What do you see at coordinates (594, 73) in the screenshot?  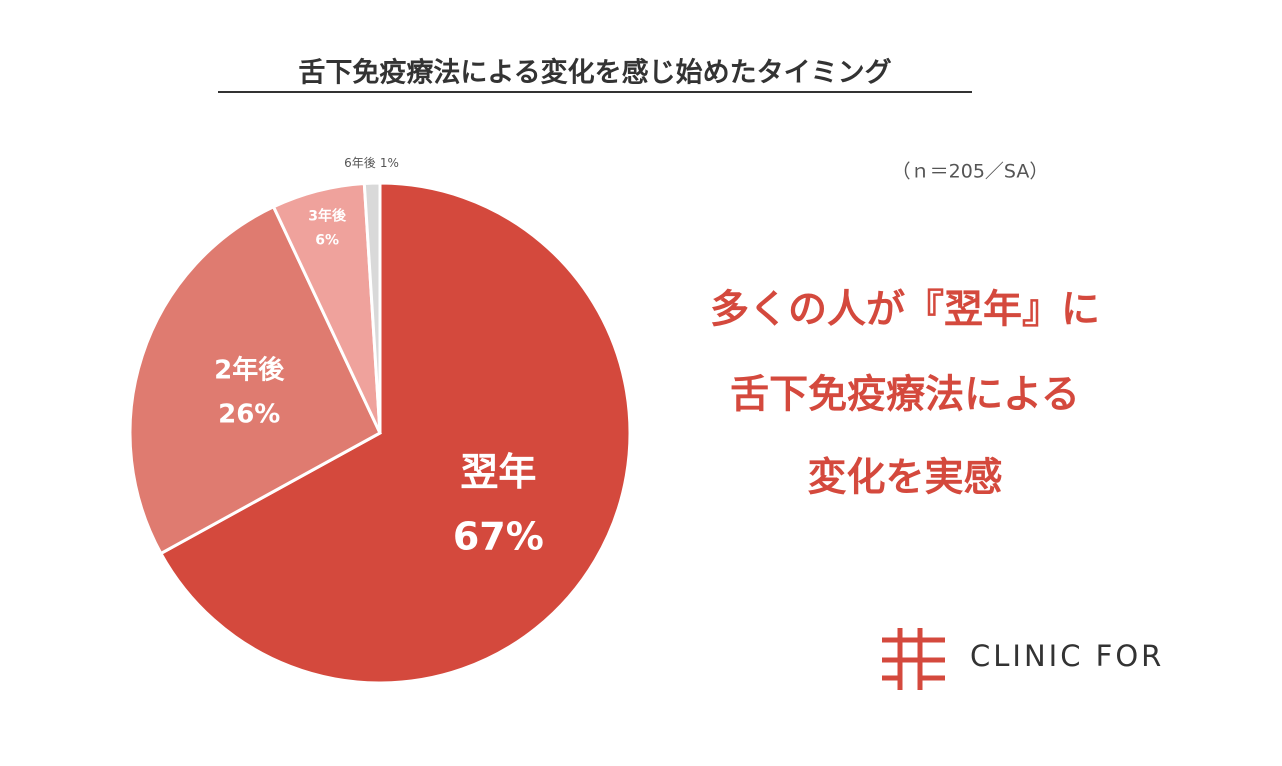 I see `chart-title: 舌下免疫療法による変化を感じ始めたタイミング` at bounding box center [594, 73].